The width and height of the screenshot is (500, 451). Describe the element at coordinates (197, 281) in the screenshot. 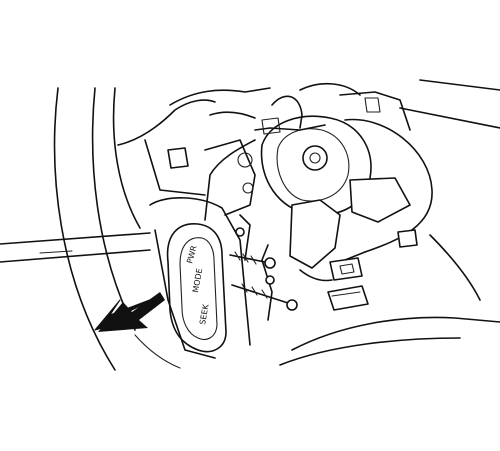

I see `mode-label: MODE` at that location.